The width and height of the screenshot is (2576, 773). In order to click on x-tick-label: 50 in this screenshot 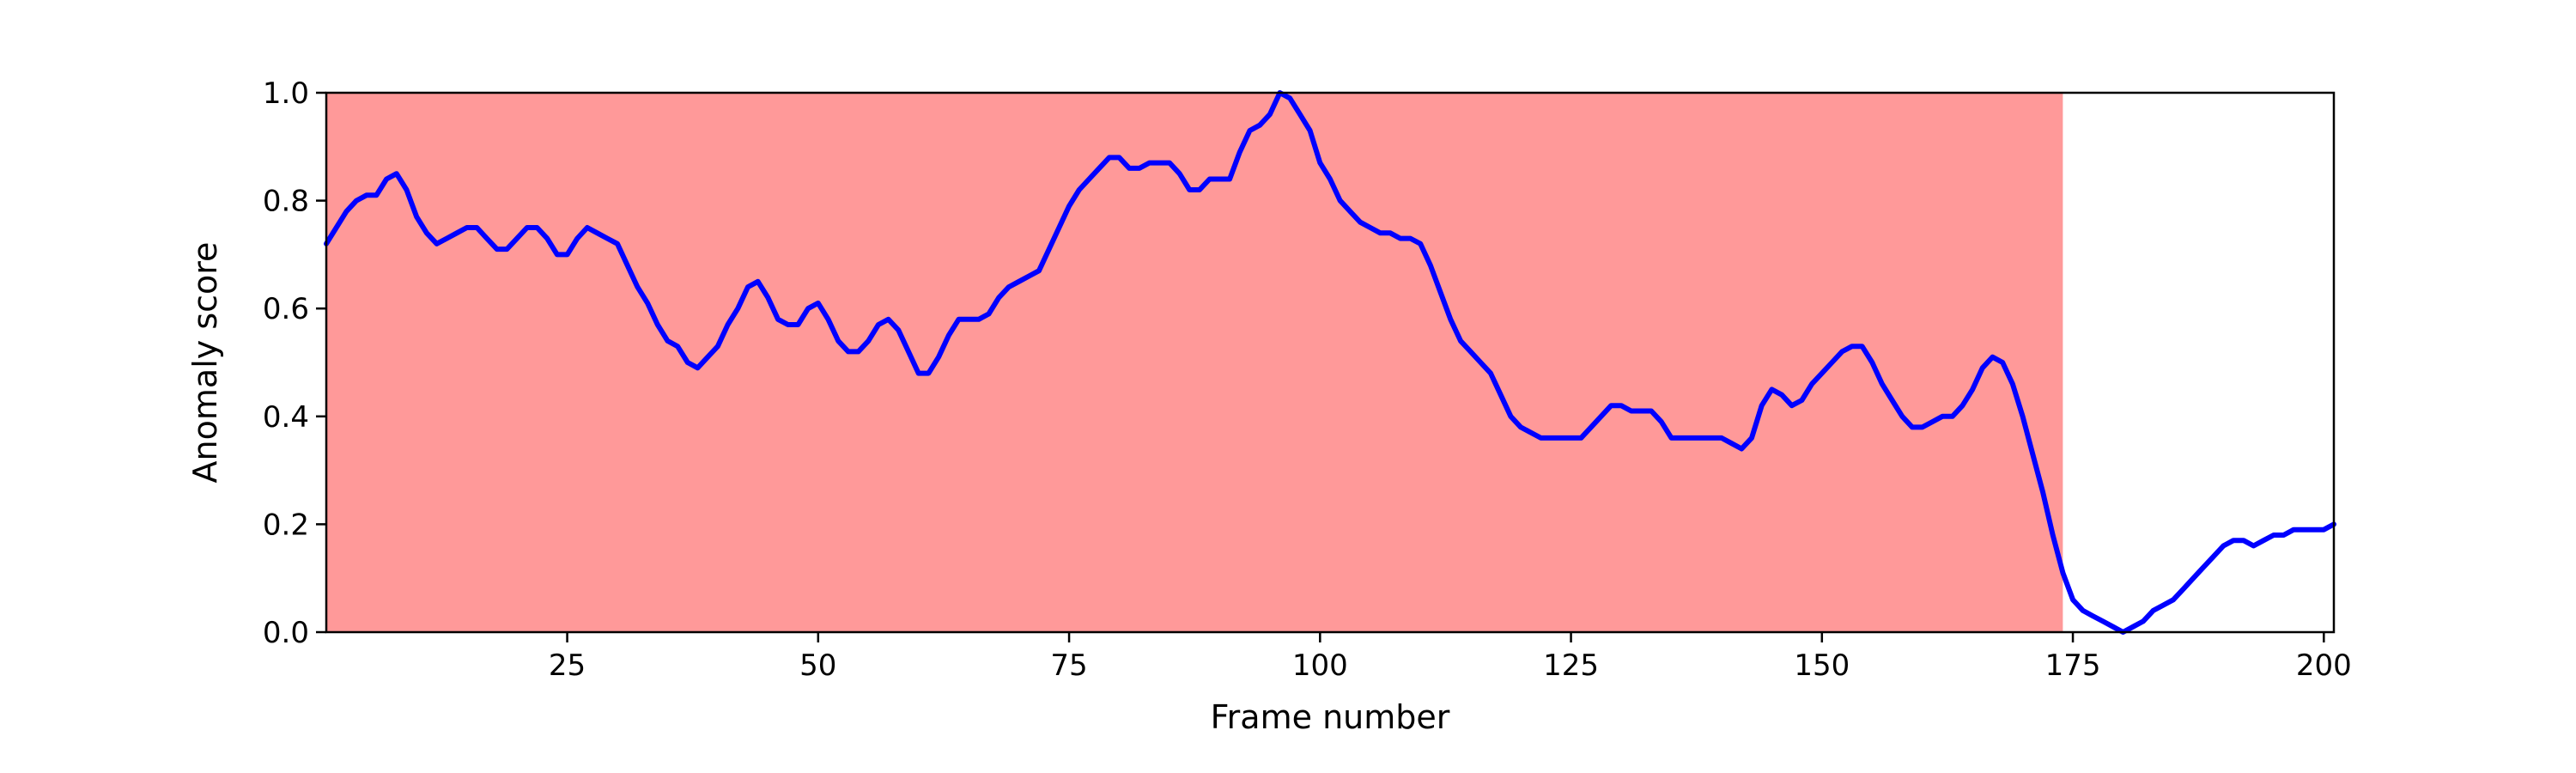, I will do `click(817, 665)`.